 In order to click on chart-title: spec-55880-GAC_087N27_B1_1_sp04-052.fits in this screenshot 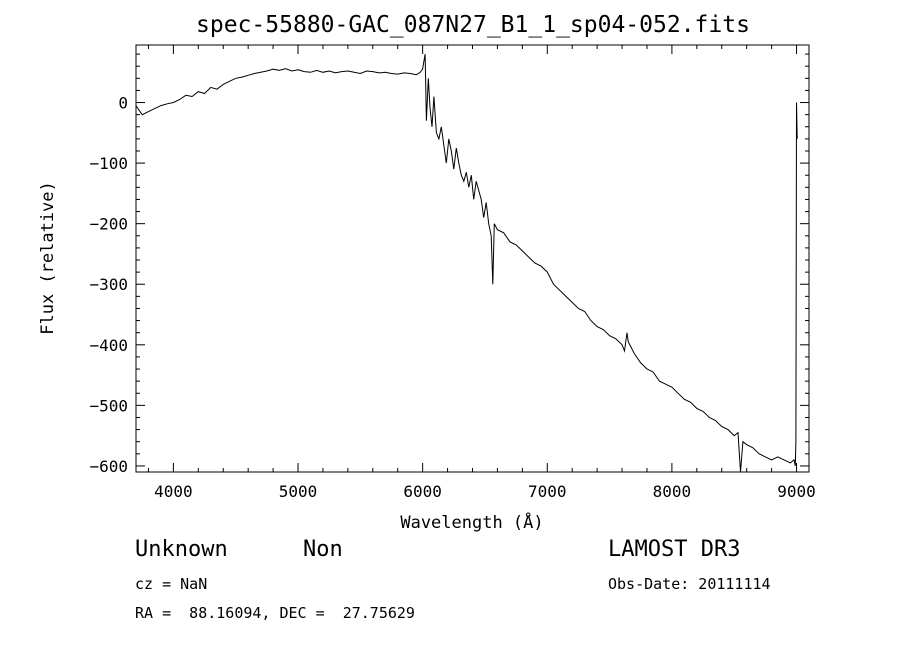, I will do `click(473, 25)`.